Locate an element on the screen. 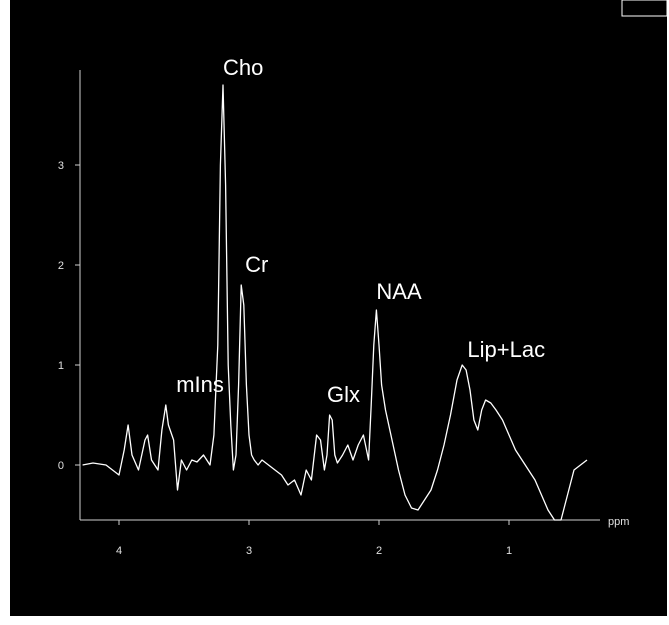 This screenshot has width=669, height=625. peak-label-lip-lac: Lip+Lac is located at coordinates (506, 349).